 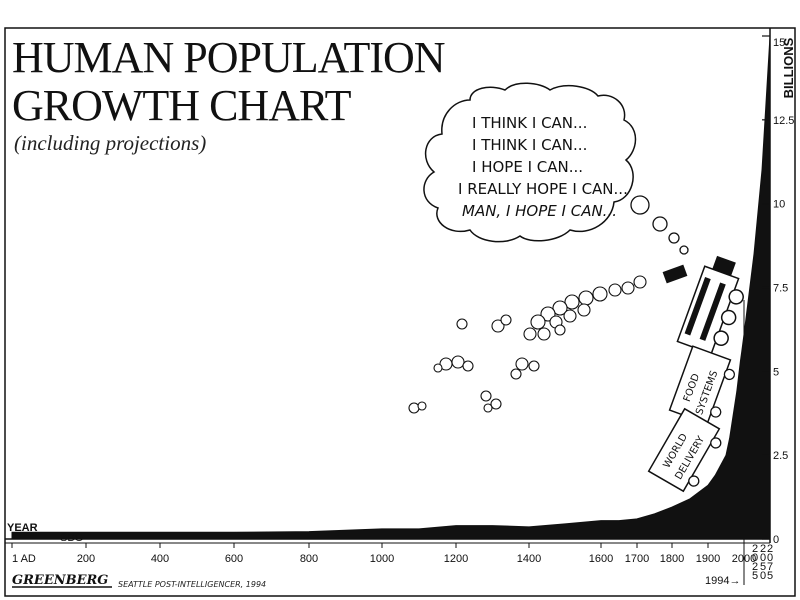 What do you see at coordinates (779, 43) in the screenshot?
I see `y-tick-label: 15` at bounding box center [779, 43].